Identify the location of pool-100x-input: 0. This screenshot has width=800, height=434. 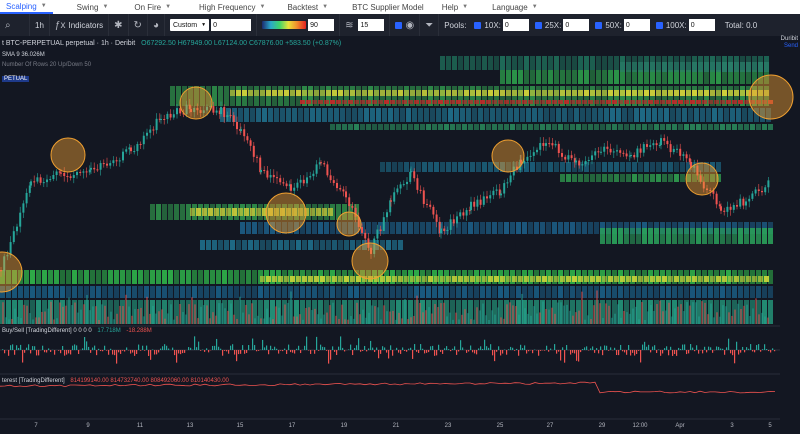
(701, 25).